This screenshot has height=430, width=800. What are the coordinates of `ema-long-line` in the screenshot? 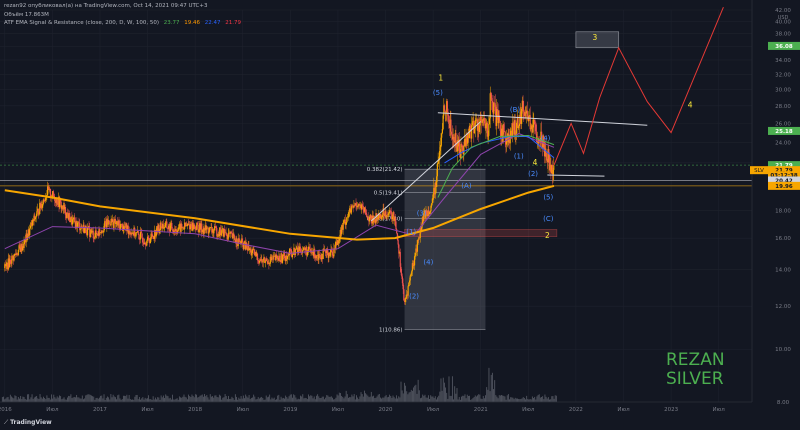 It's located at (279, 212).